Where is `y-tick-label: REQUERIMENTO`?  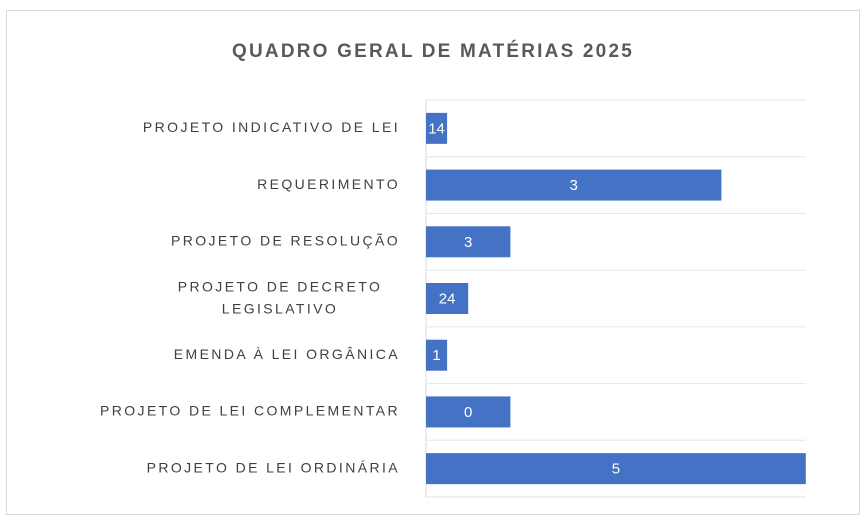
y-tick-label: REQUERIMENTO is located at coordinates (328, 184).